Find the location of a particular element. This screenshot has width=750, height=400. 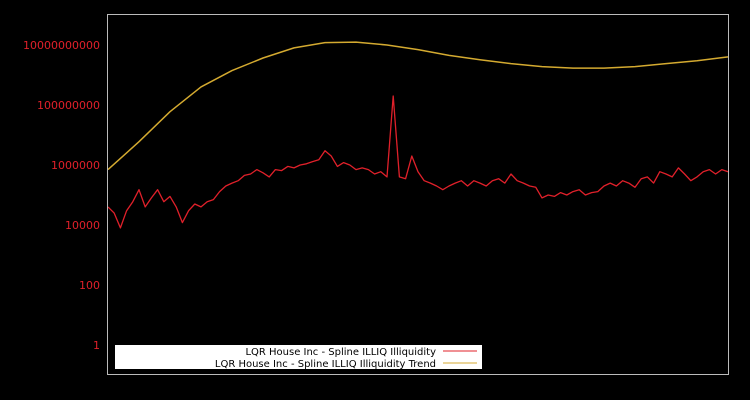

legend-box is located at coordinates (298, 357).